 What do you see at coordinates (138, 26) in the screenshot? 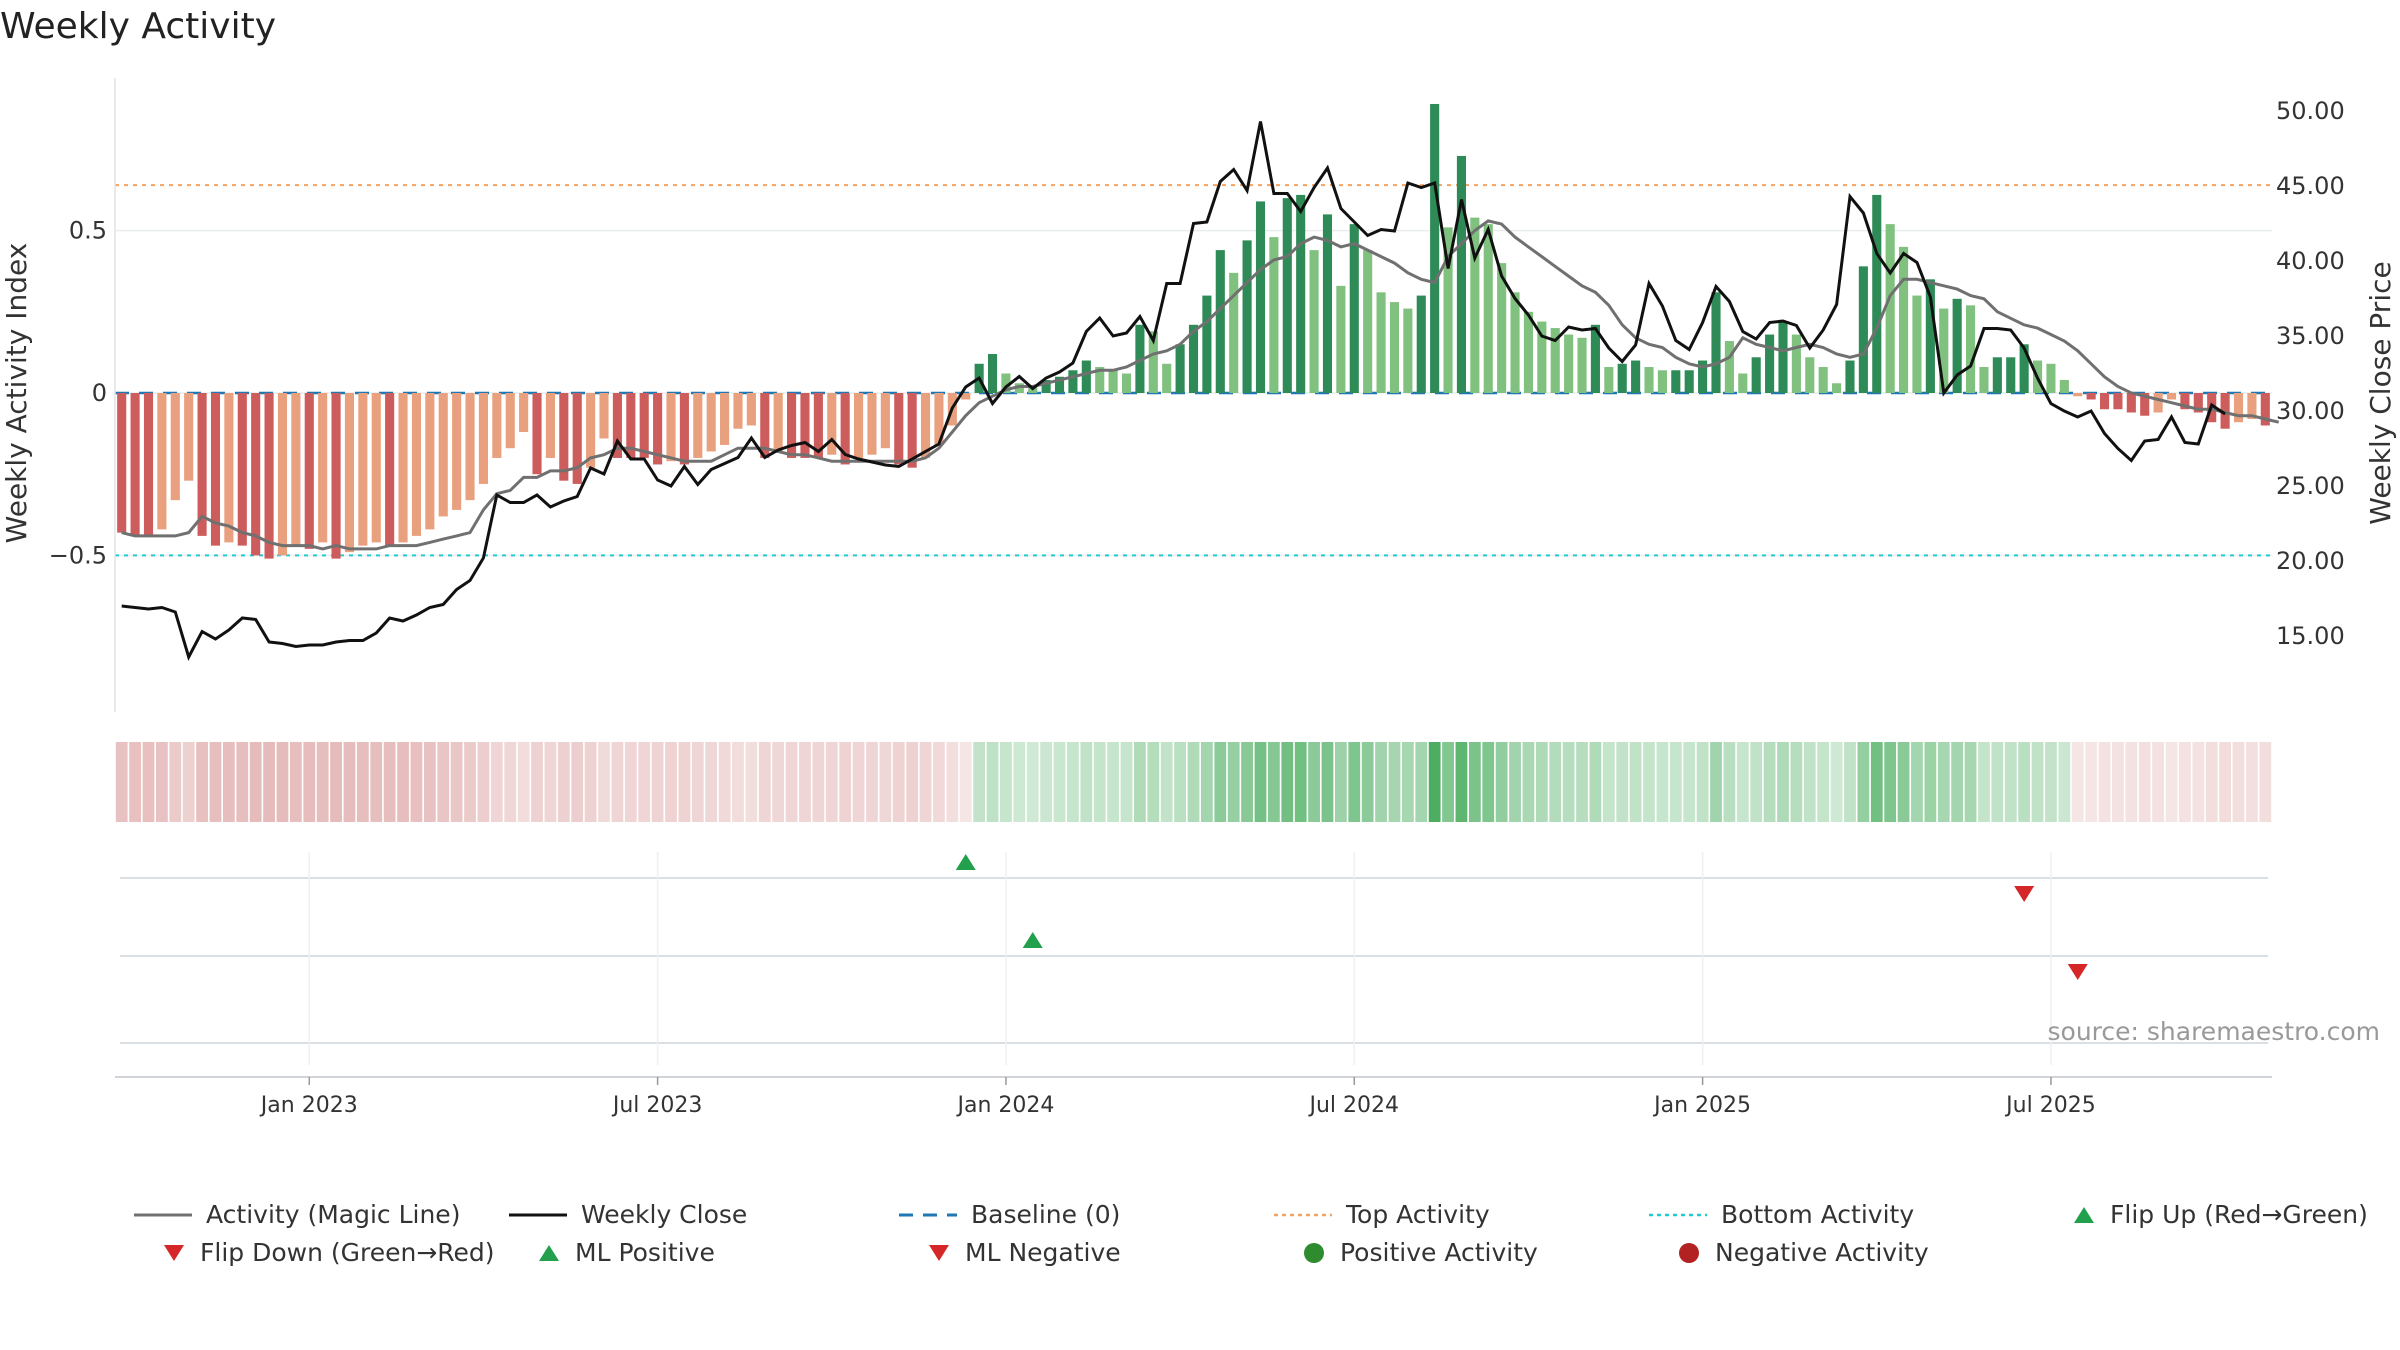
I see `chart-title: Weekly Activity` at bounding box center [138, 26].